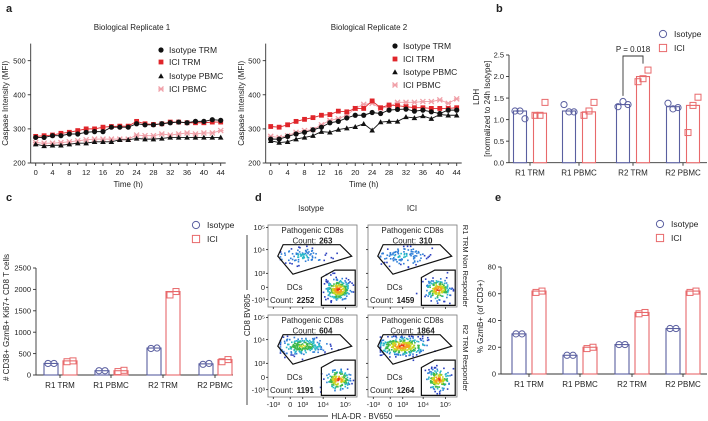 This screenshot has height=421, width=708. Describe the element at coordinates (423, 404) in the screenshot. I see `x-tick-label: 10⁴` at that location.